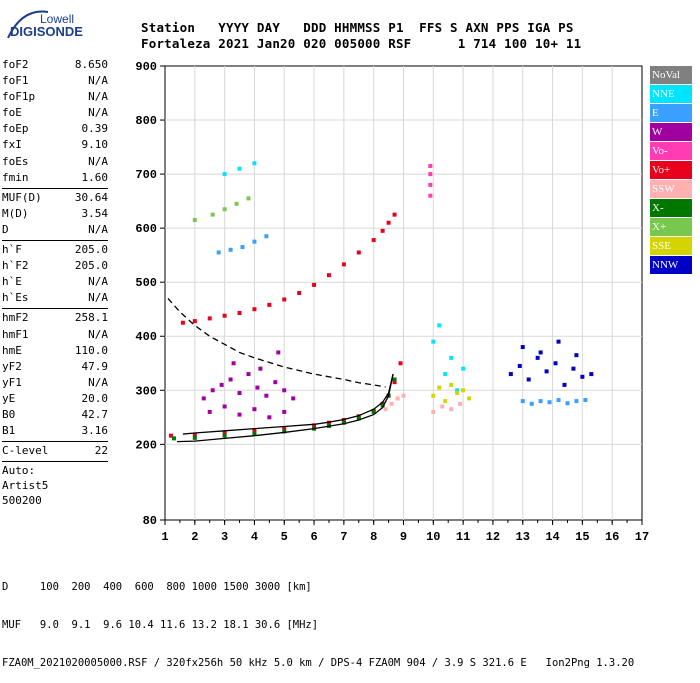 This screenshot has height=683, width=700. I want to click on param-value: 3.54, so click(95, 213).